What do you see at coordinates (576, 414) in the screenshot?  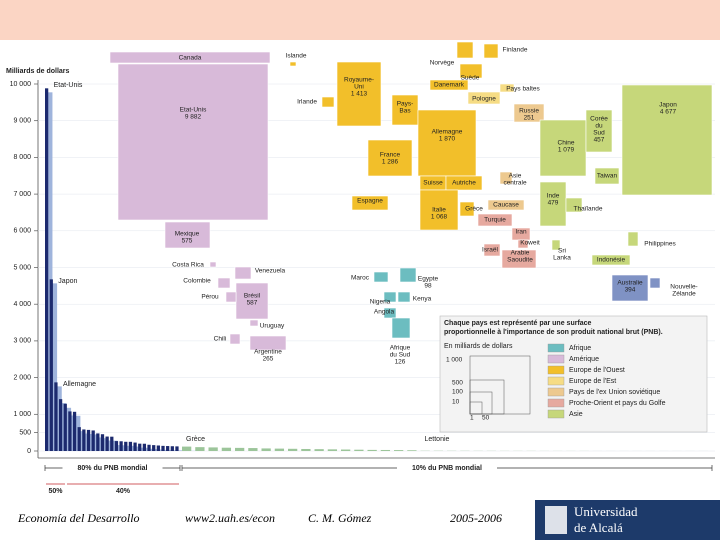 I see `legend-label: Asie` at bounding box center [576, 414].